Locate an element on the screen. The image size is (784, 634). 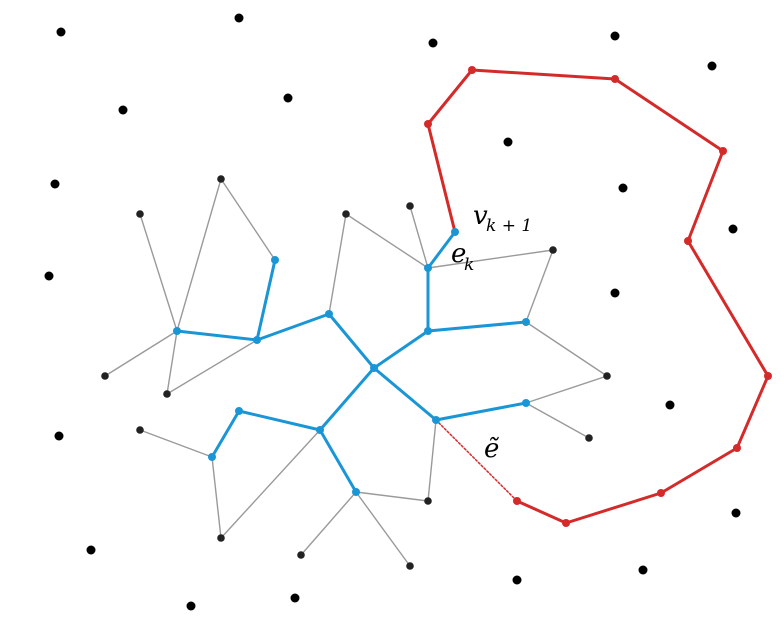
vertex-label-subscript: k + 1 is located at coordinates (509, 226).